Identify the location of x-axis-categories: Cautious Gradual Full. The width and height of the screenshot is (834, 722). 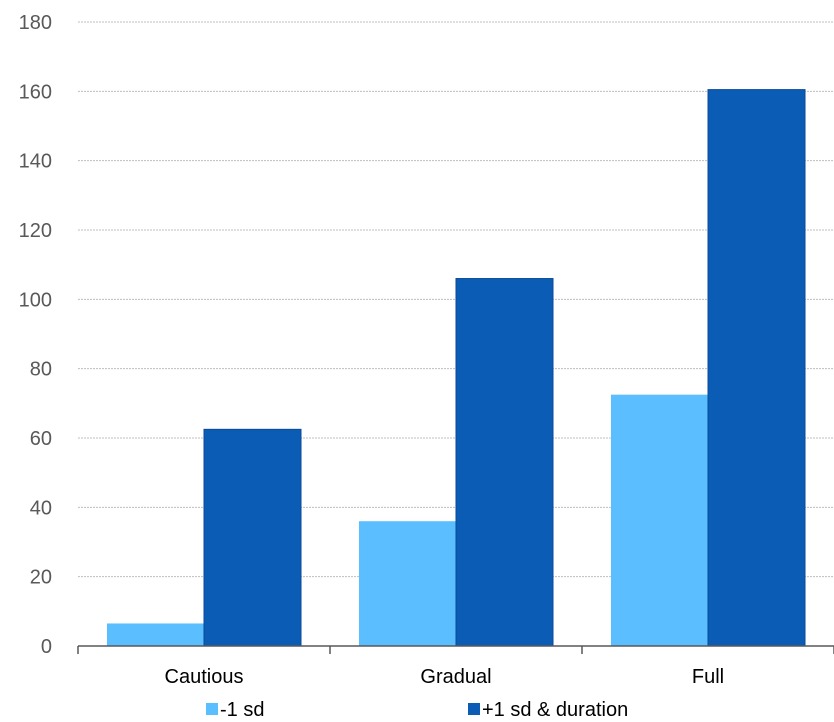
(445, 677).